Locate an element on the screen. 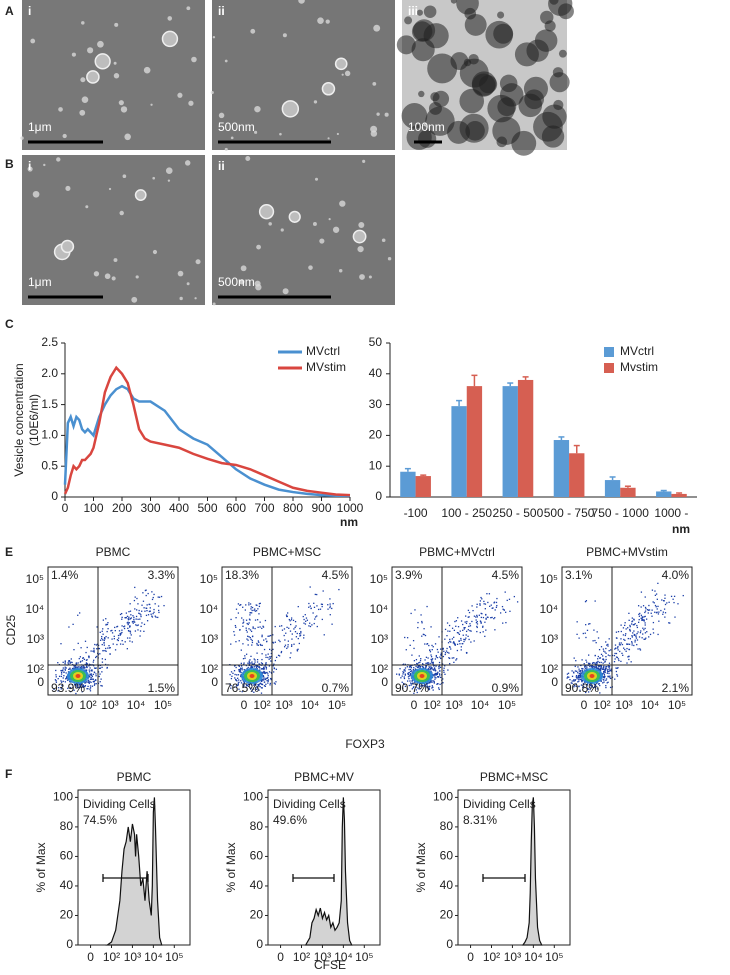  y-tick-label: 40 is located at coordinates (67, 885).